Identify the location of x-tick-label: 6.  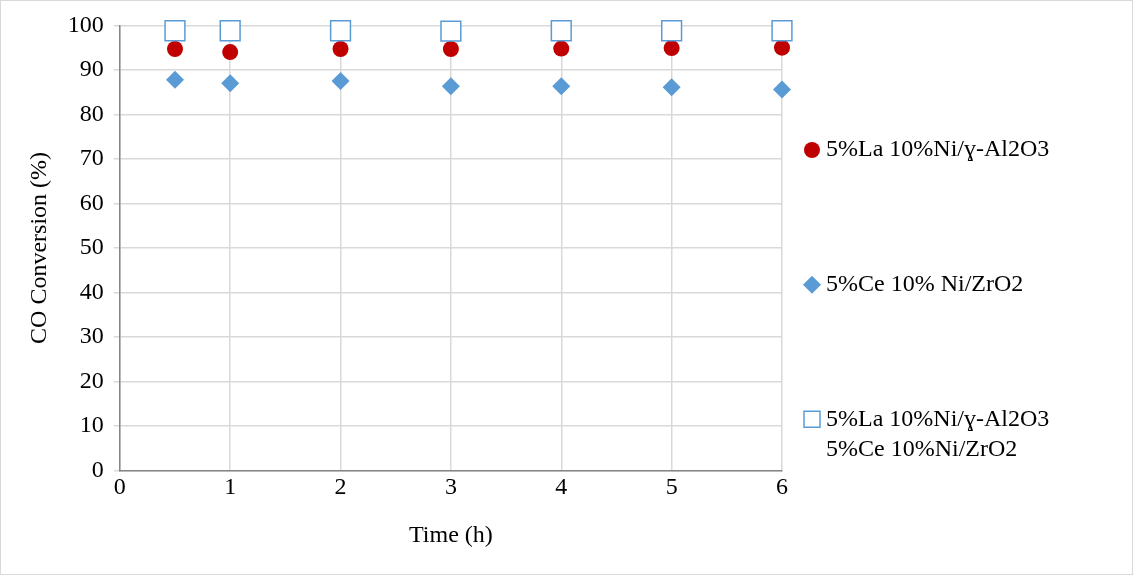
(782, 486).